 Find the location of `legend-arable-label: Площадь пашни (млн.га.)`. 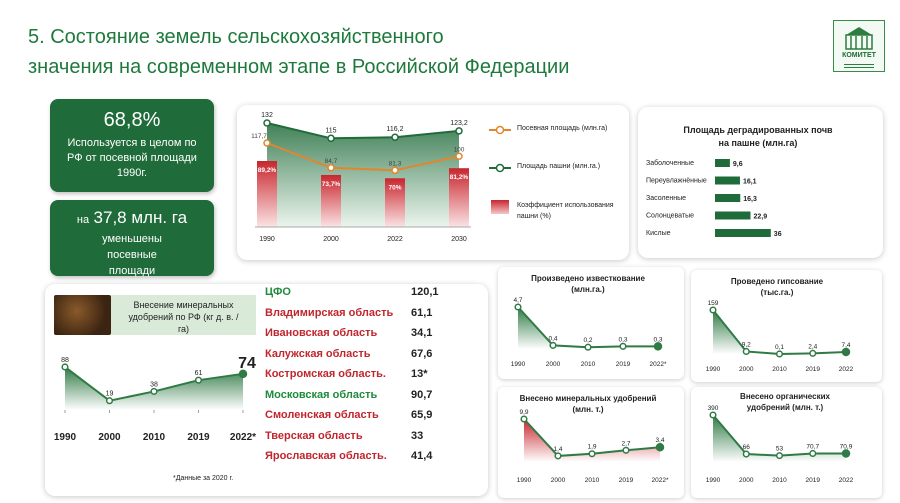

legend-arable-label: Площадь пашни (млн.га.) is located at coordinates (559, 166).